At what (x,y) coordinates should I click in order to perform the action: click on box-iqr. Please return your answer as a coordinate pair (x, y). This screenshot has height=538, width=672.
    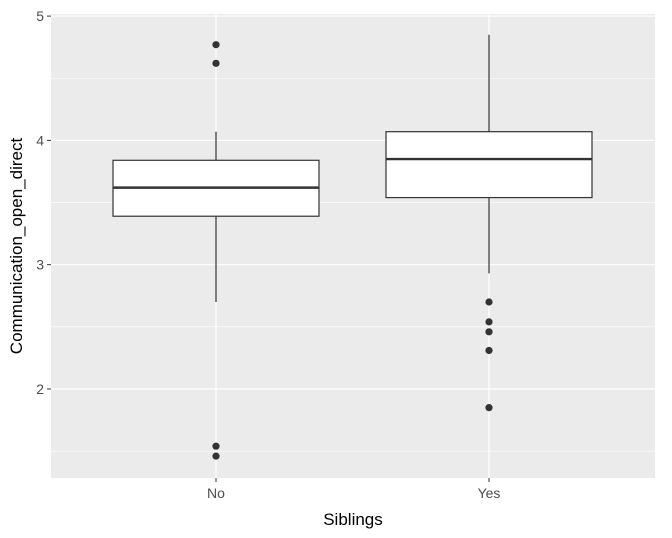
    Looking at the image, I should click on (489, 165).